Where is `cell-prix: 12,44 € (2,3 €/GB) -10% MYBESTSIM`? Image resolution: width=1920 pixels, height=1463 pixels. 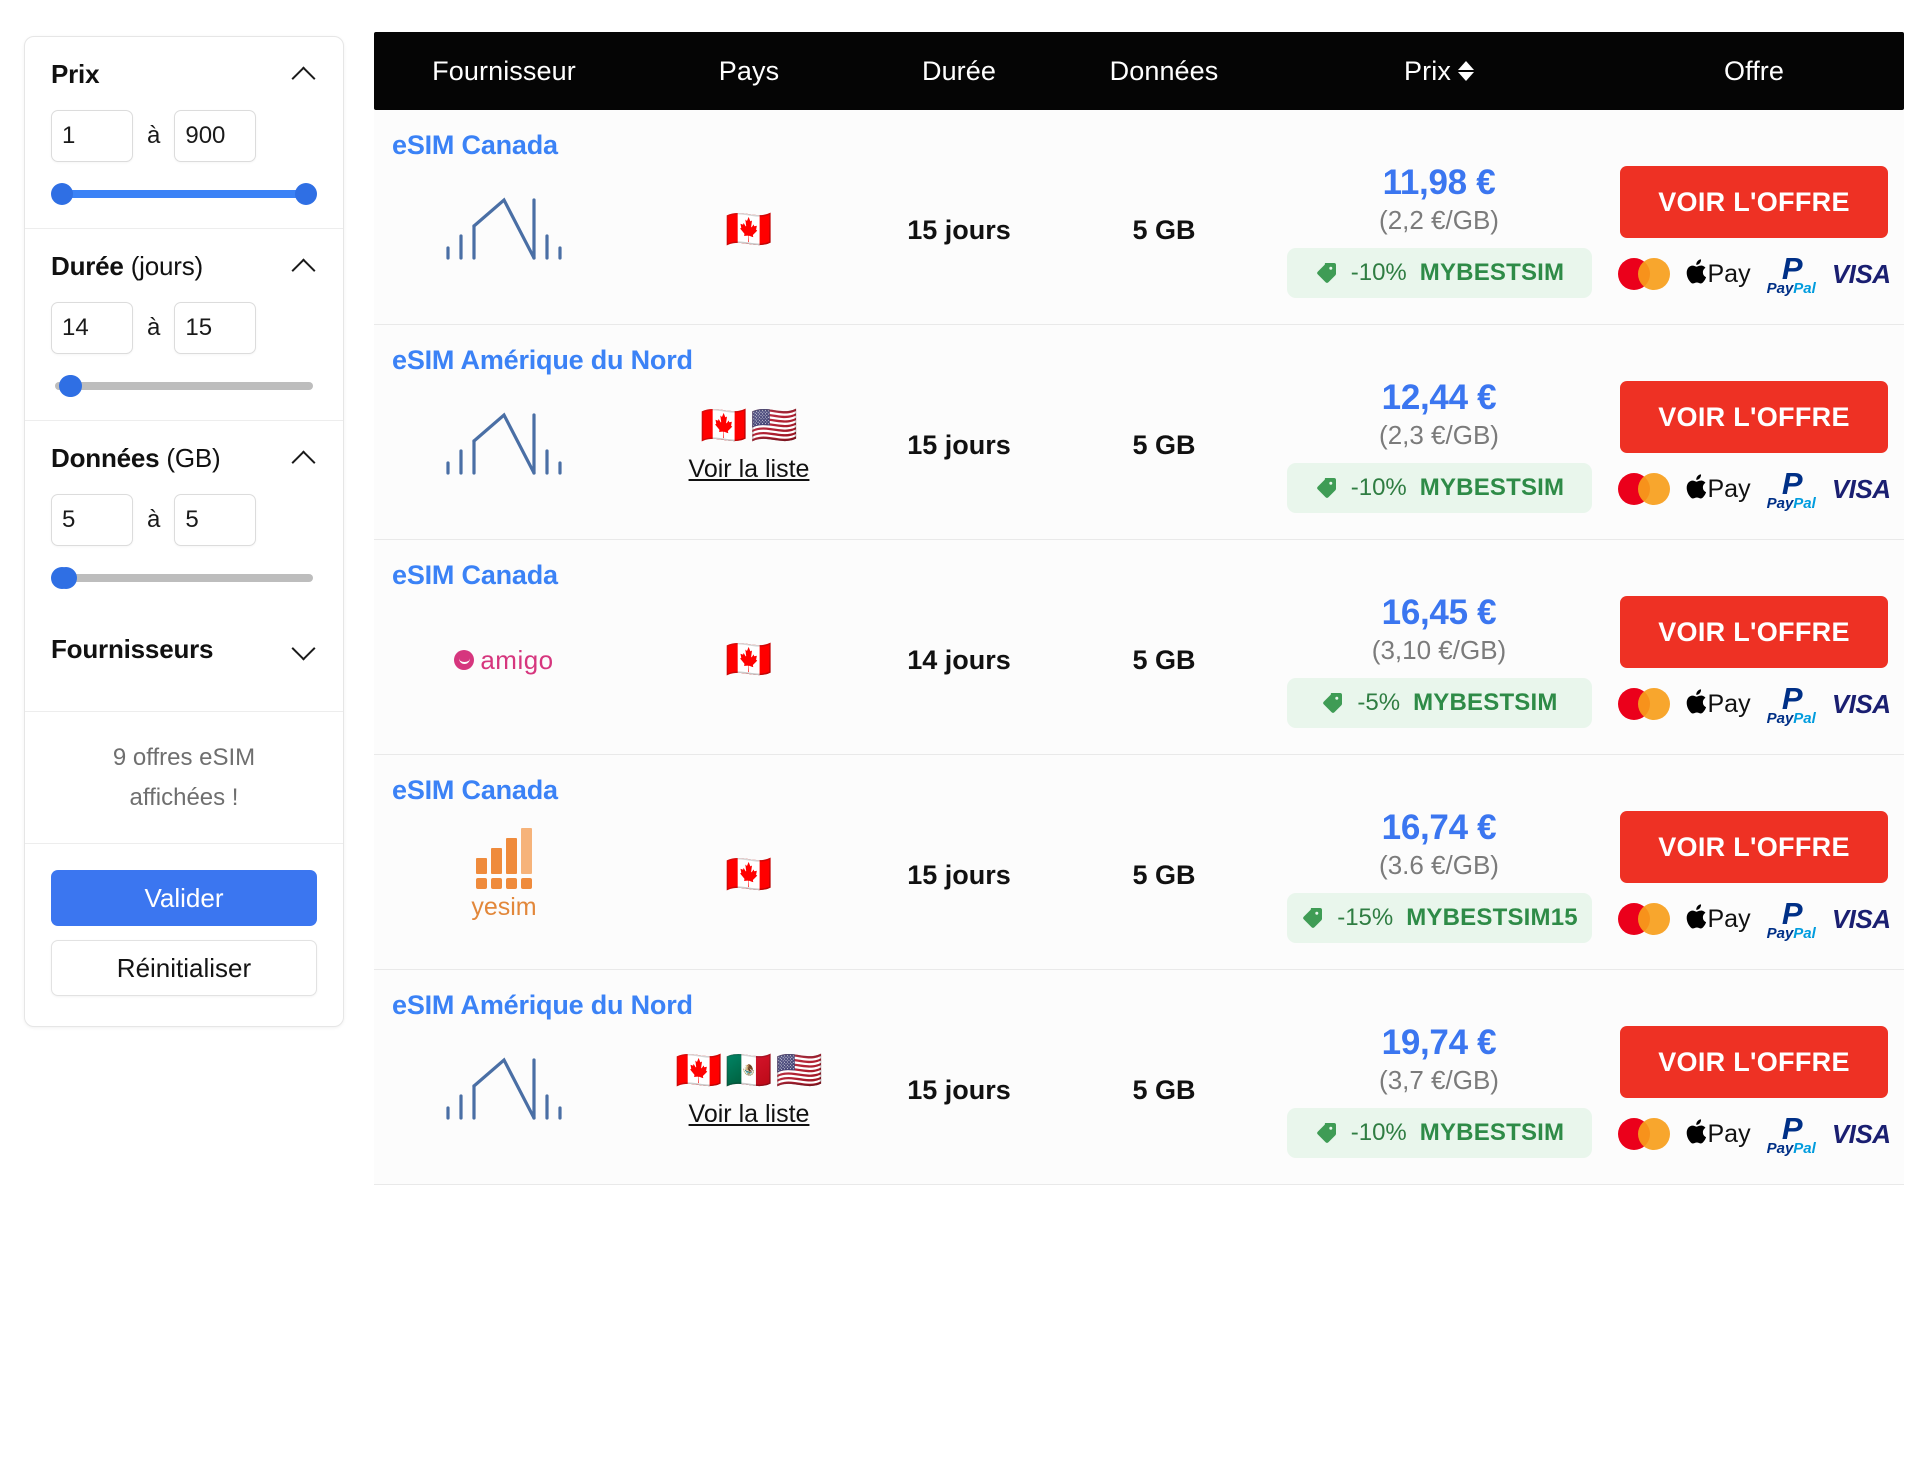 cell-prix: 12,44 € (2,3 €/GB) -10% MYBESTSIM is located at coordinates (1439, 432).